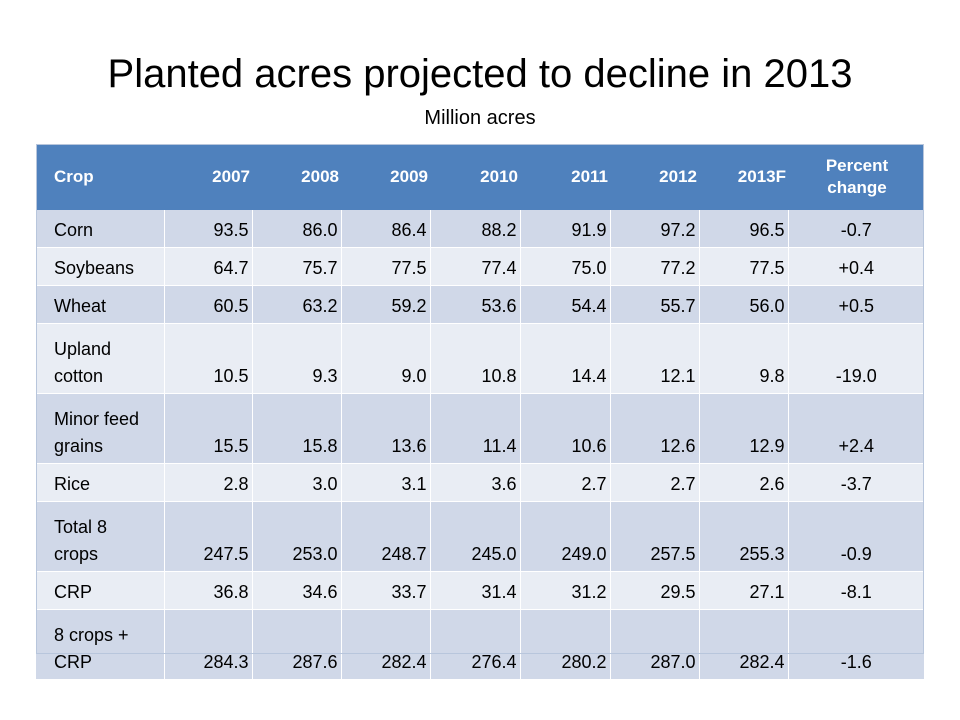 The image size is (960, 720). I want to click on value-cell: 287.0, so click(654, 644).